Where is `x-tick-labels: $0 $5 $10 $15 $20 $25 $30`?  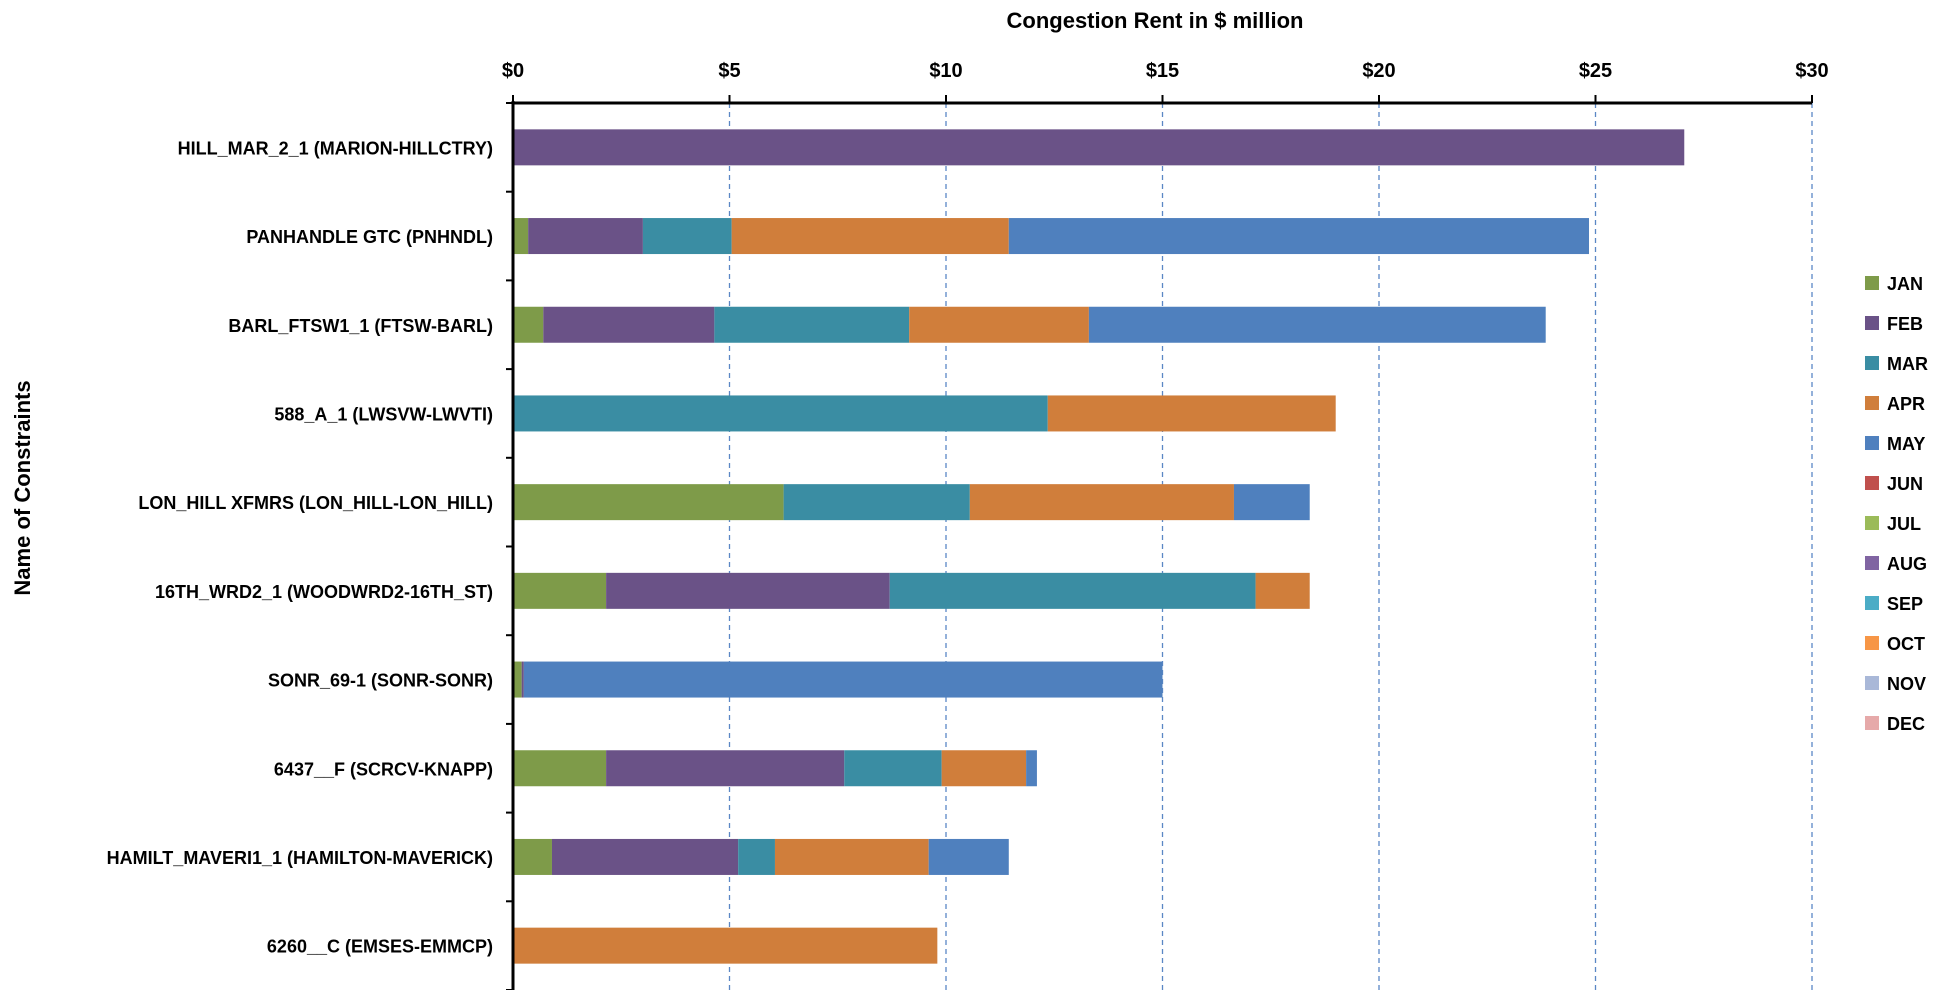 x-tick-labels: $0 $5 $10 $15 $20 $25 $30 is located at coordinates (1165, 71).